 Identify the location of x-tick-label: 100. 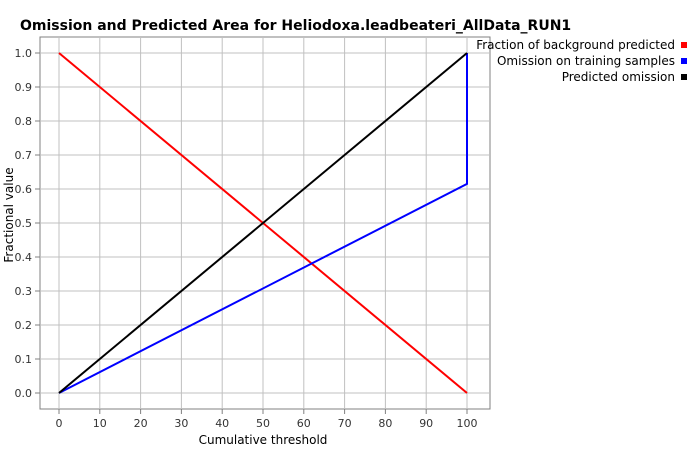
(467, 423).